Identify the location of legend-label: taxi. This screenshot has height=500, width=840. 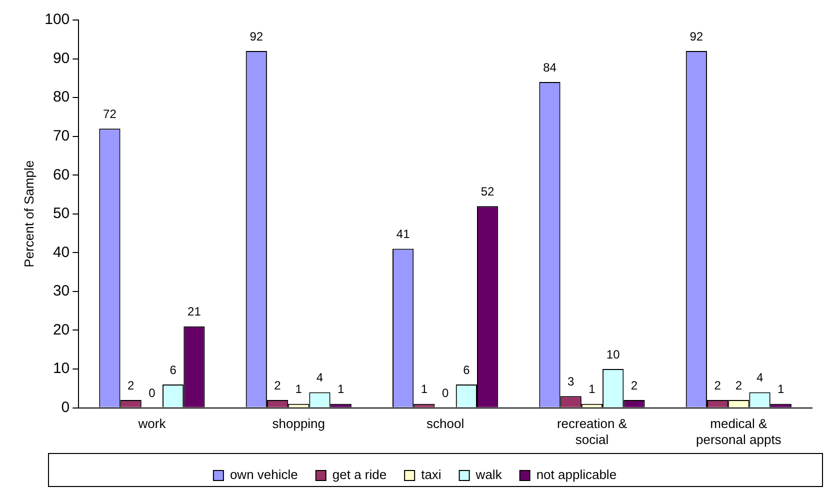
(431, 474).